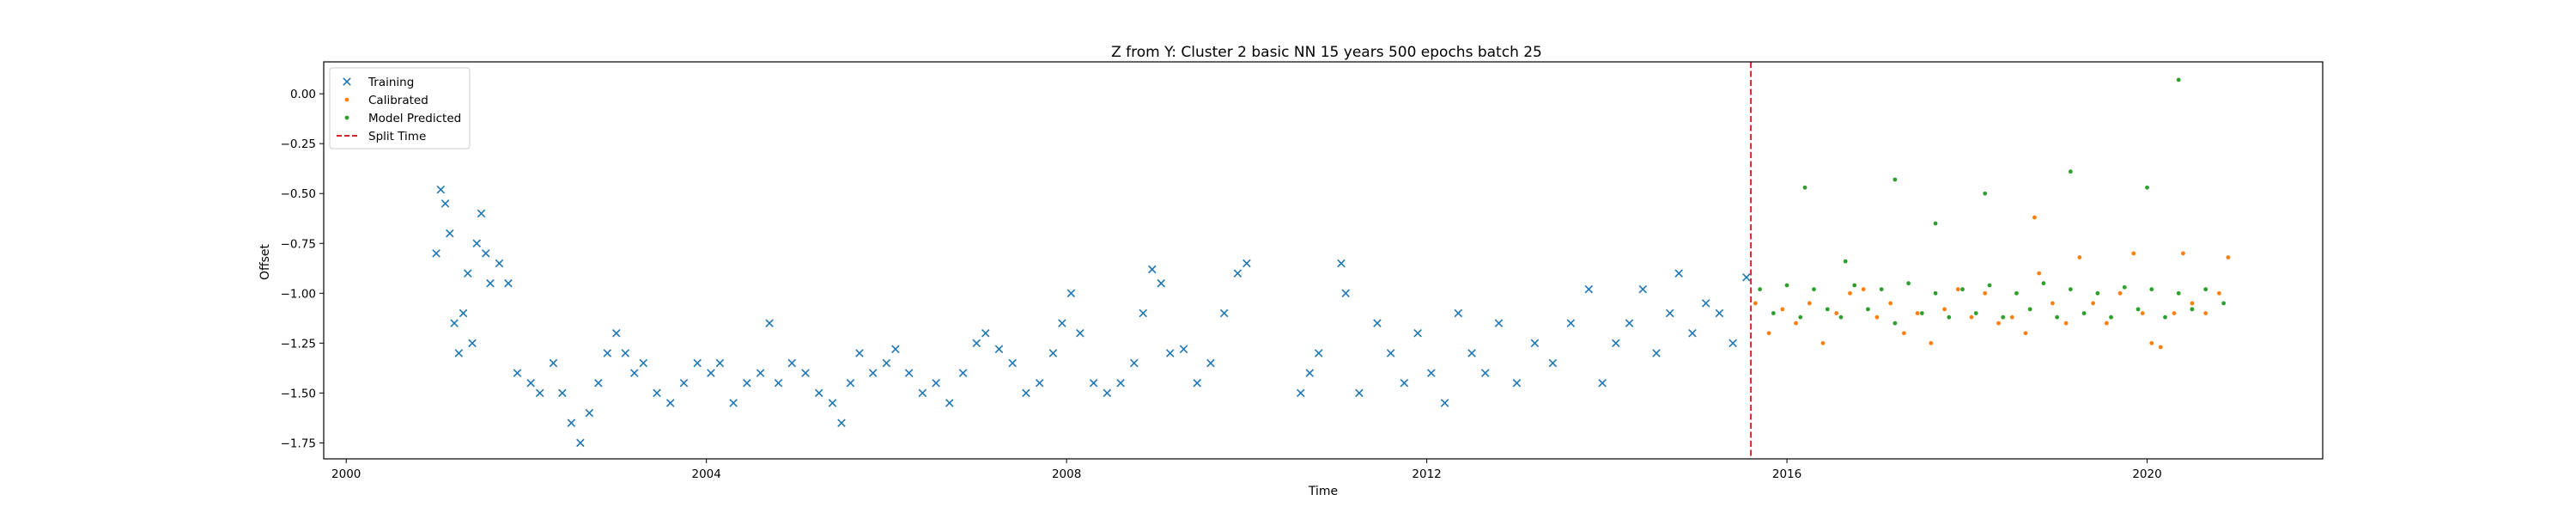 Image resolution: width=2576 pixels, height=519 pixels. I want to click on legend-label: Split Time, so click(397, 136).